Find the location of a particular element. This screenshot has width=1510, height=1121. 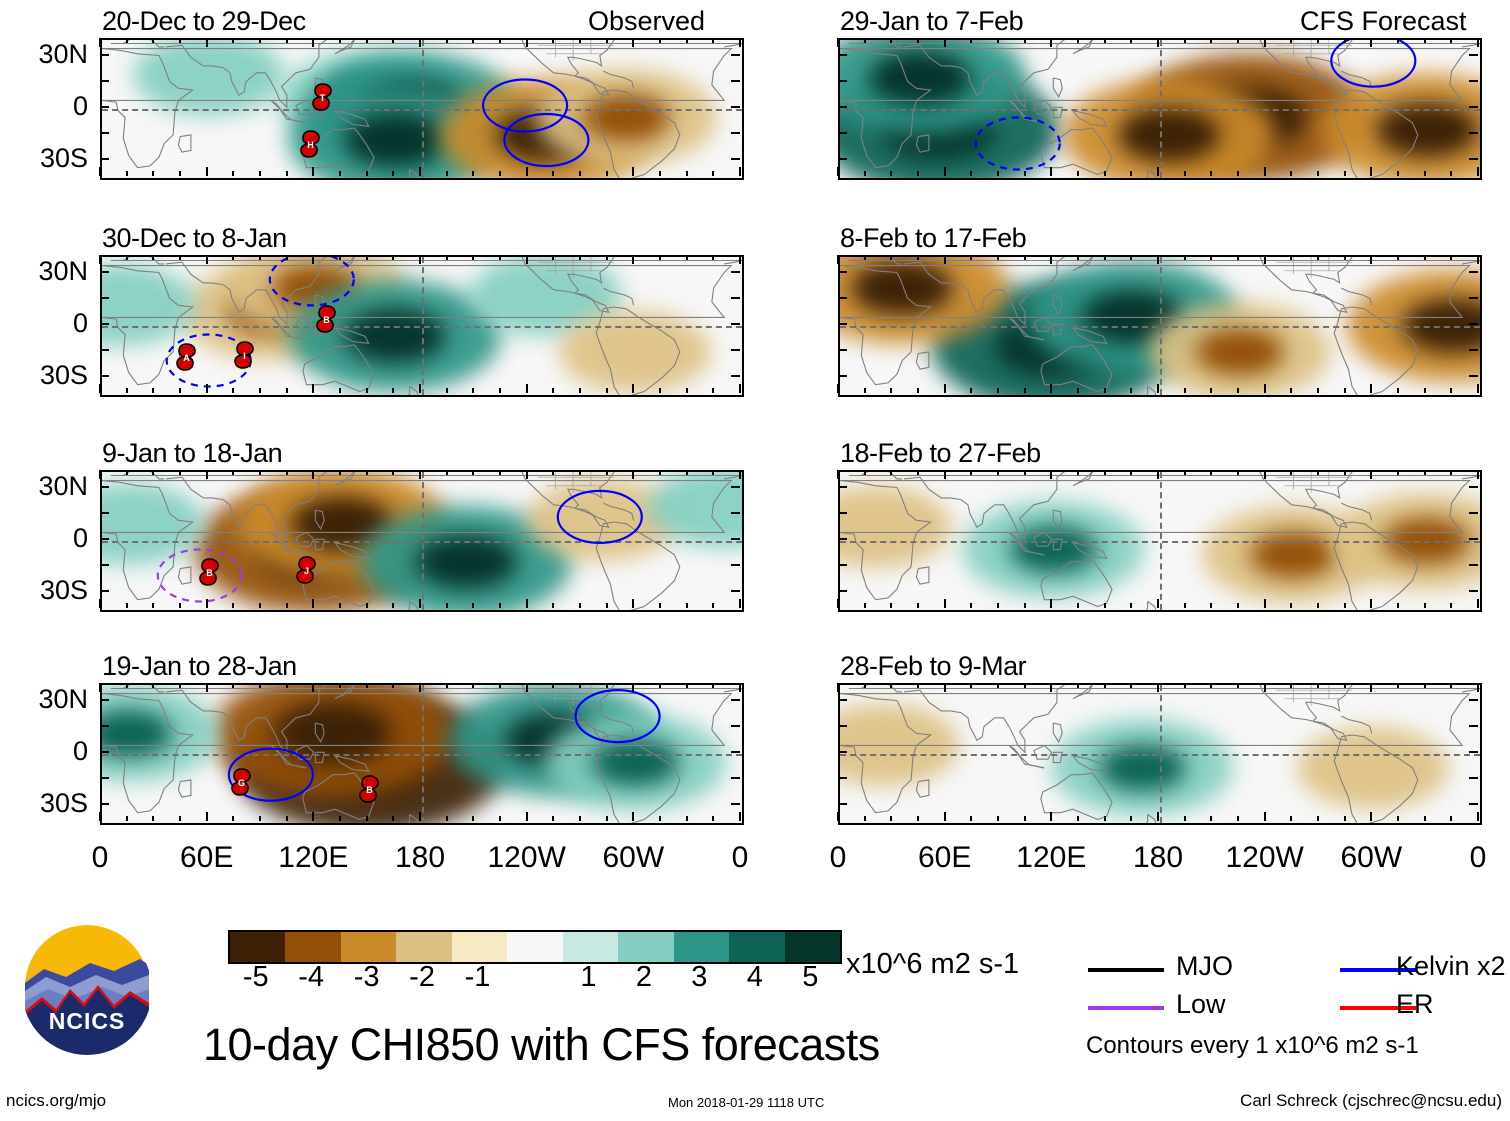

svg-text: B is located at coordinates (326, 320).